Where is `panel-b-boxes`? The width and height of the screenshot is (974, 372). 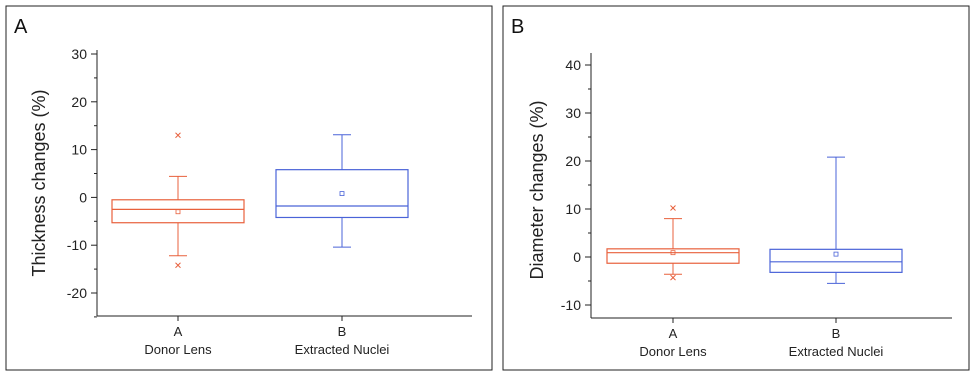 panel-b-boxes is located at coordinates (754, 220).